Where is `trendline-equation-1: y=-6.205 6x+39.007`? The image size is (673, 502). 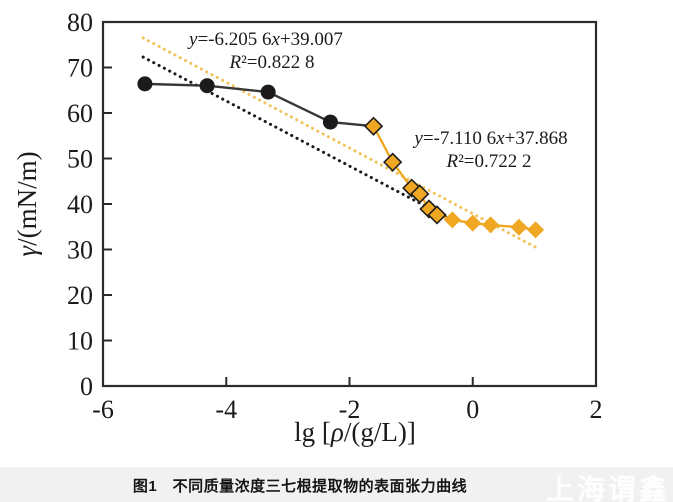
trendline-equation-1: y=-6.205 6x+39.007 is located at coordinates (265, 39).